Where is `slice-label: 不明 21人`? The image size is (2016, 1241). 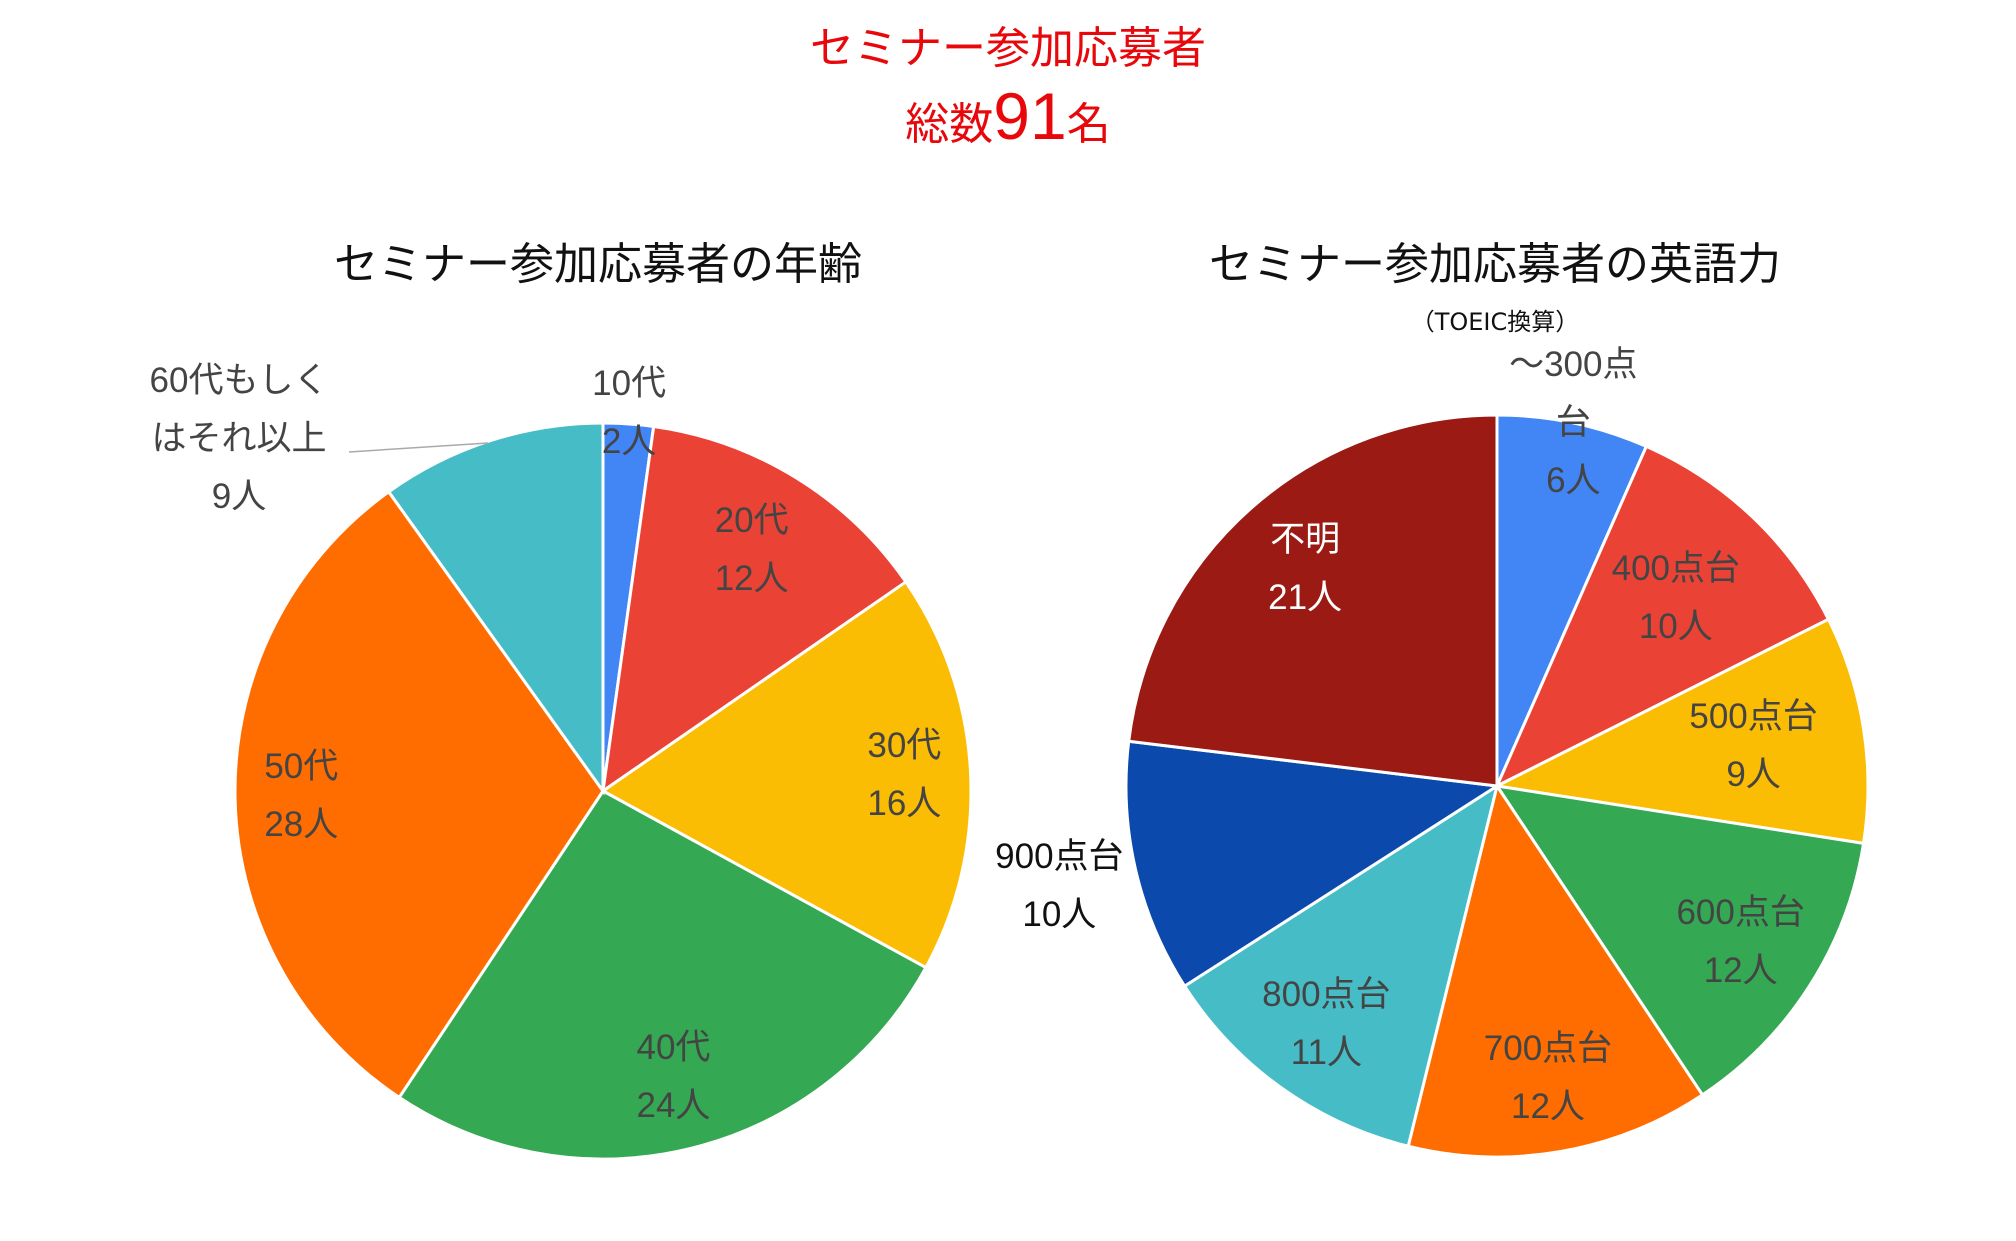
slice-label: 不明 21人 is located at coordinates (1305, 569).